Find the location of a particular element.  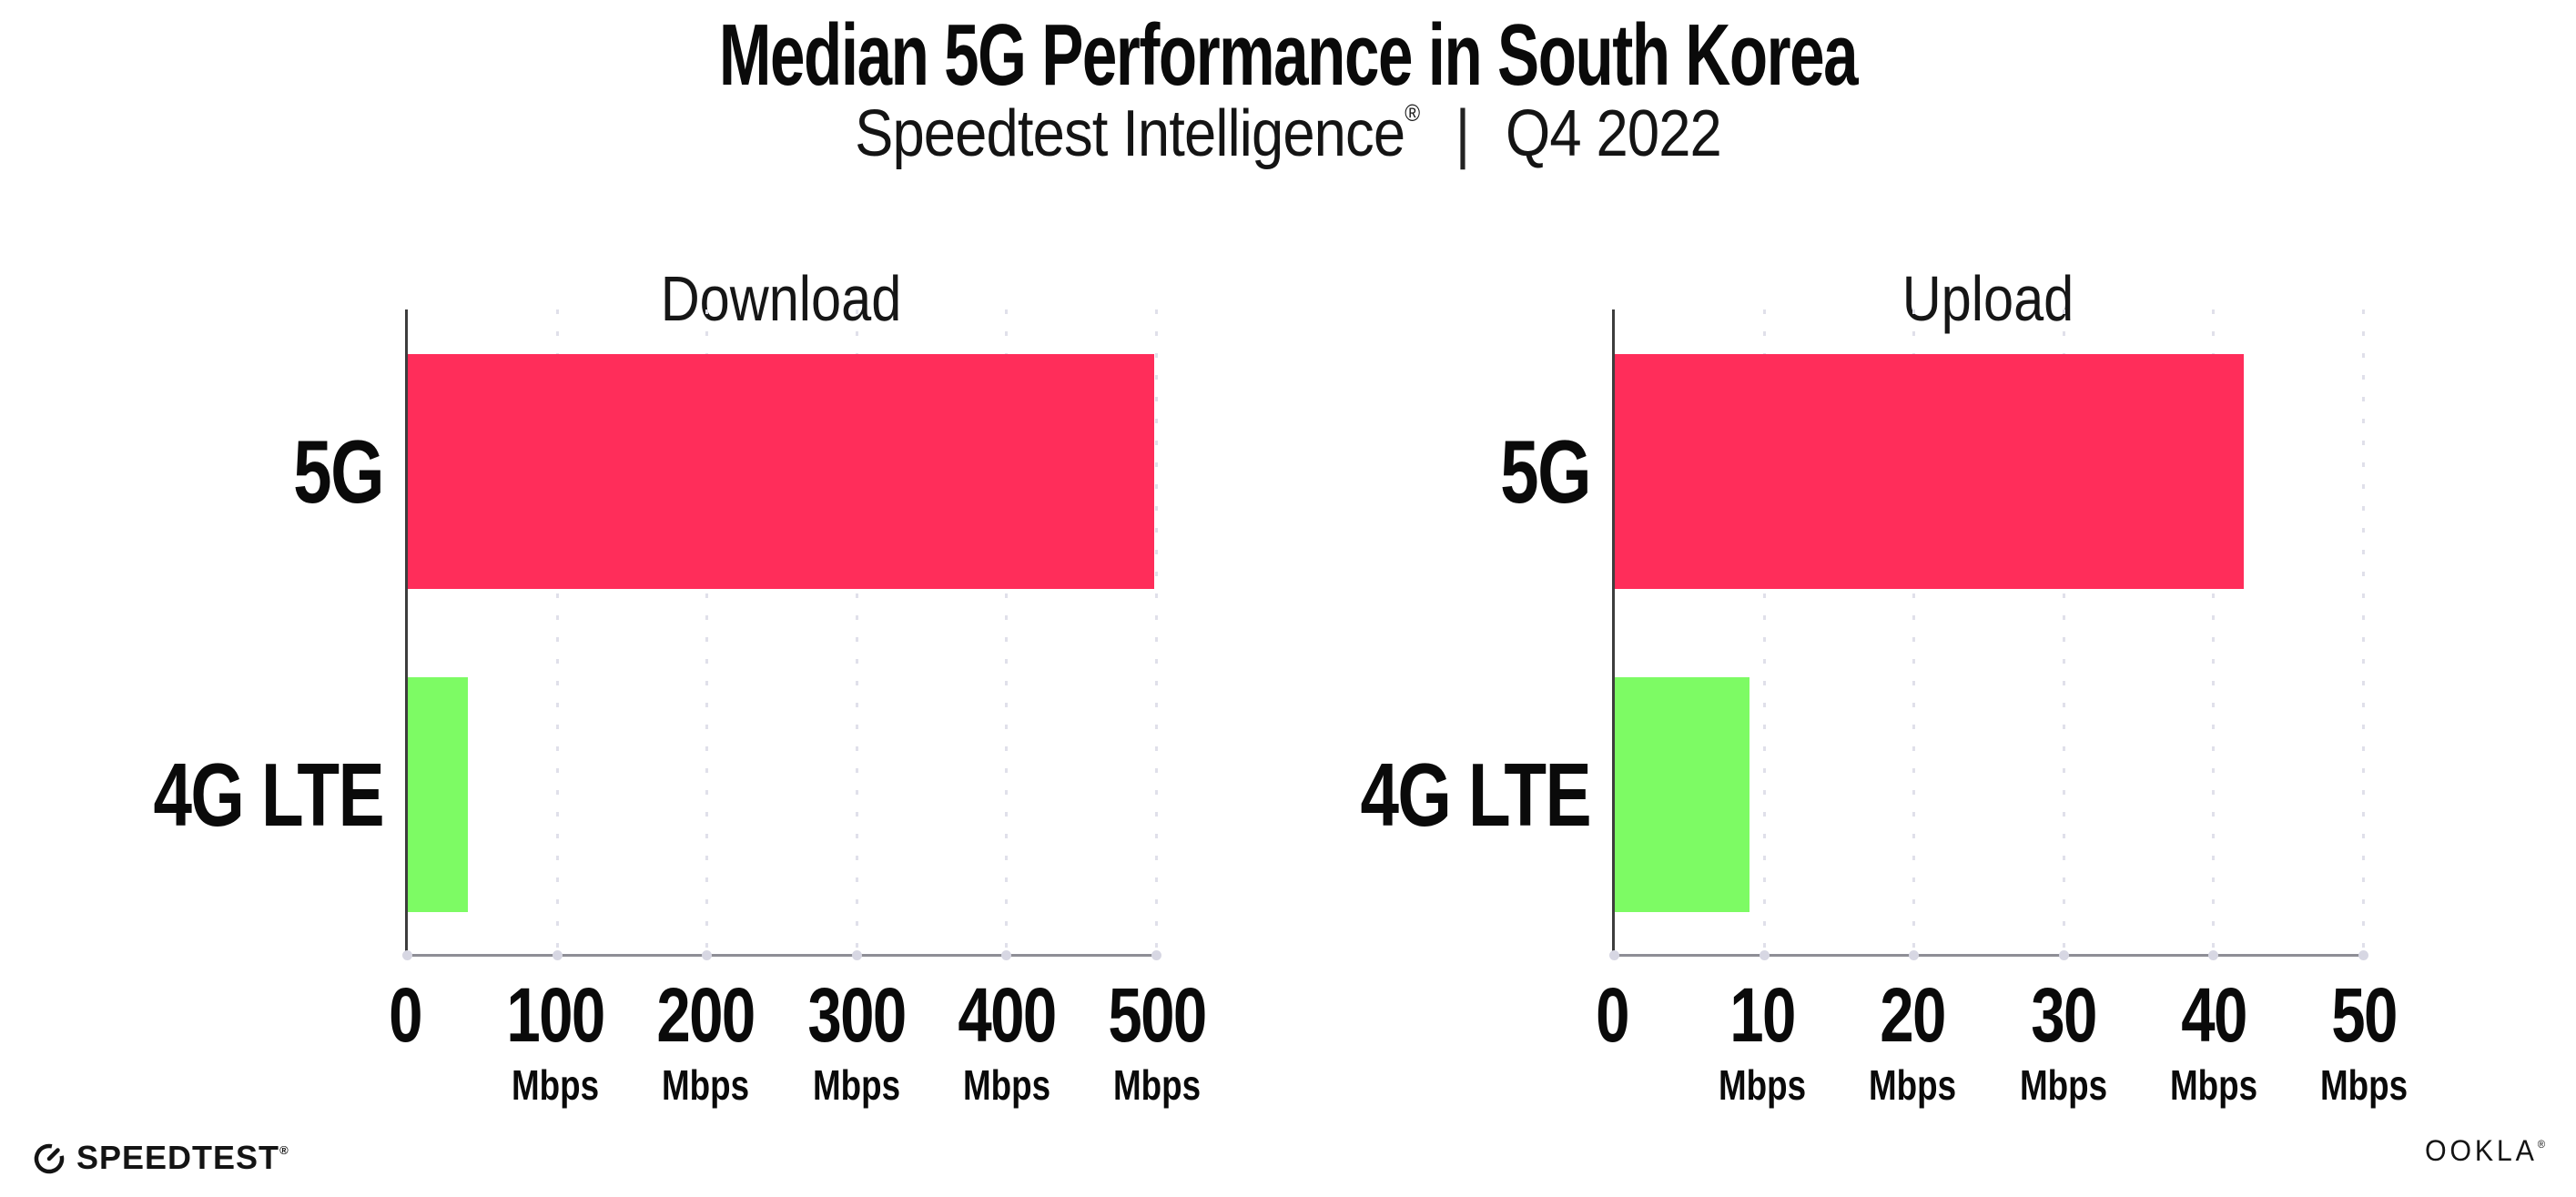

x-tick-label-upload-50: 50 Mbps is located at coordinates (2364, 1041).